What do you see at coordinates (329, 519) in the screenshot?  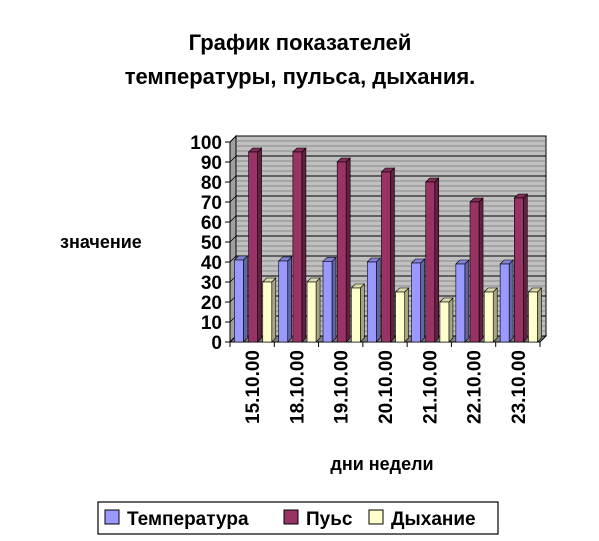 I see `legend-label: Пуьс` at bounding box center [329, 519].